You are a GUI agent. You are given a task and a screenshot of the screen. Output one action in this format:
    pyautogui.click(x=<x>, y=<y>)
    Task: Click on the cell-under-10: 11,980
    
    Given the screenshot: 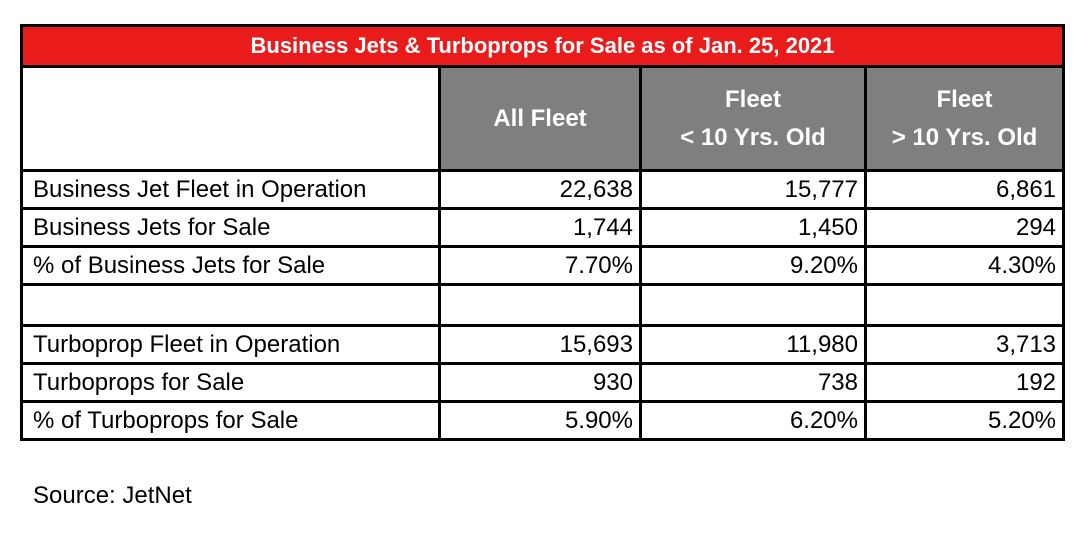 What is the action you would take?
    pyautogui.click(x=753, y=345)
    